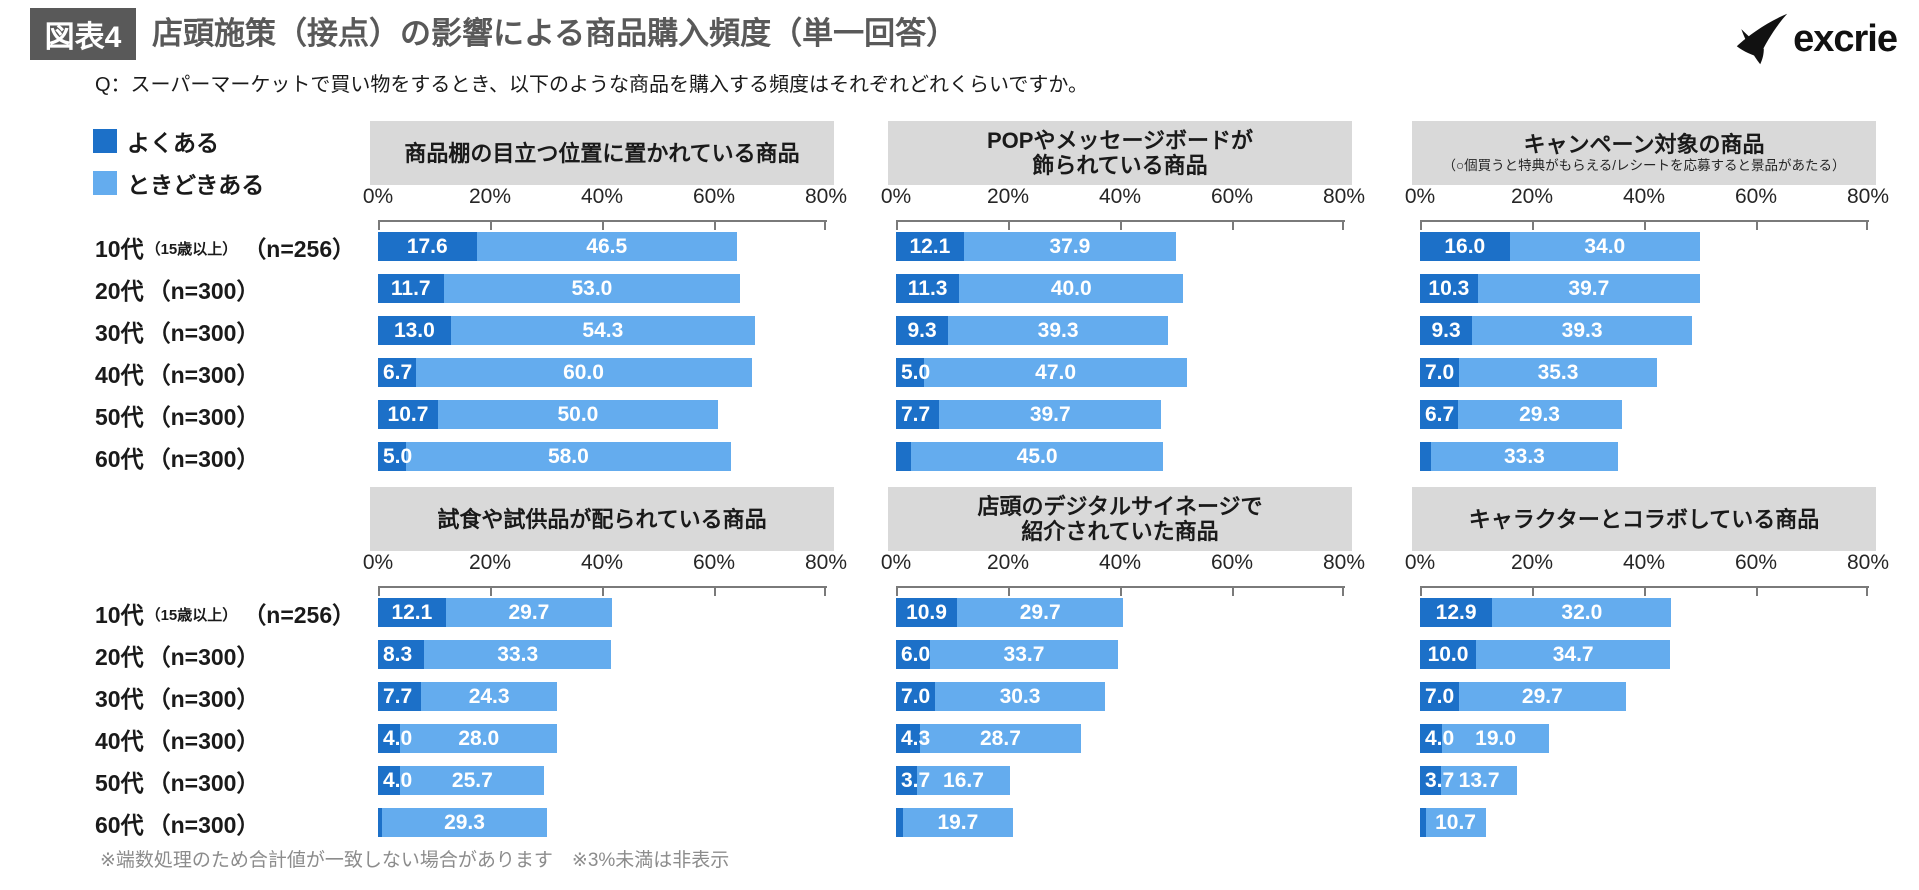  Describe the element at coordinates (963, 780) in the screenshot. I see `bar-segment-sometimes: 16.7` at that location.